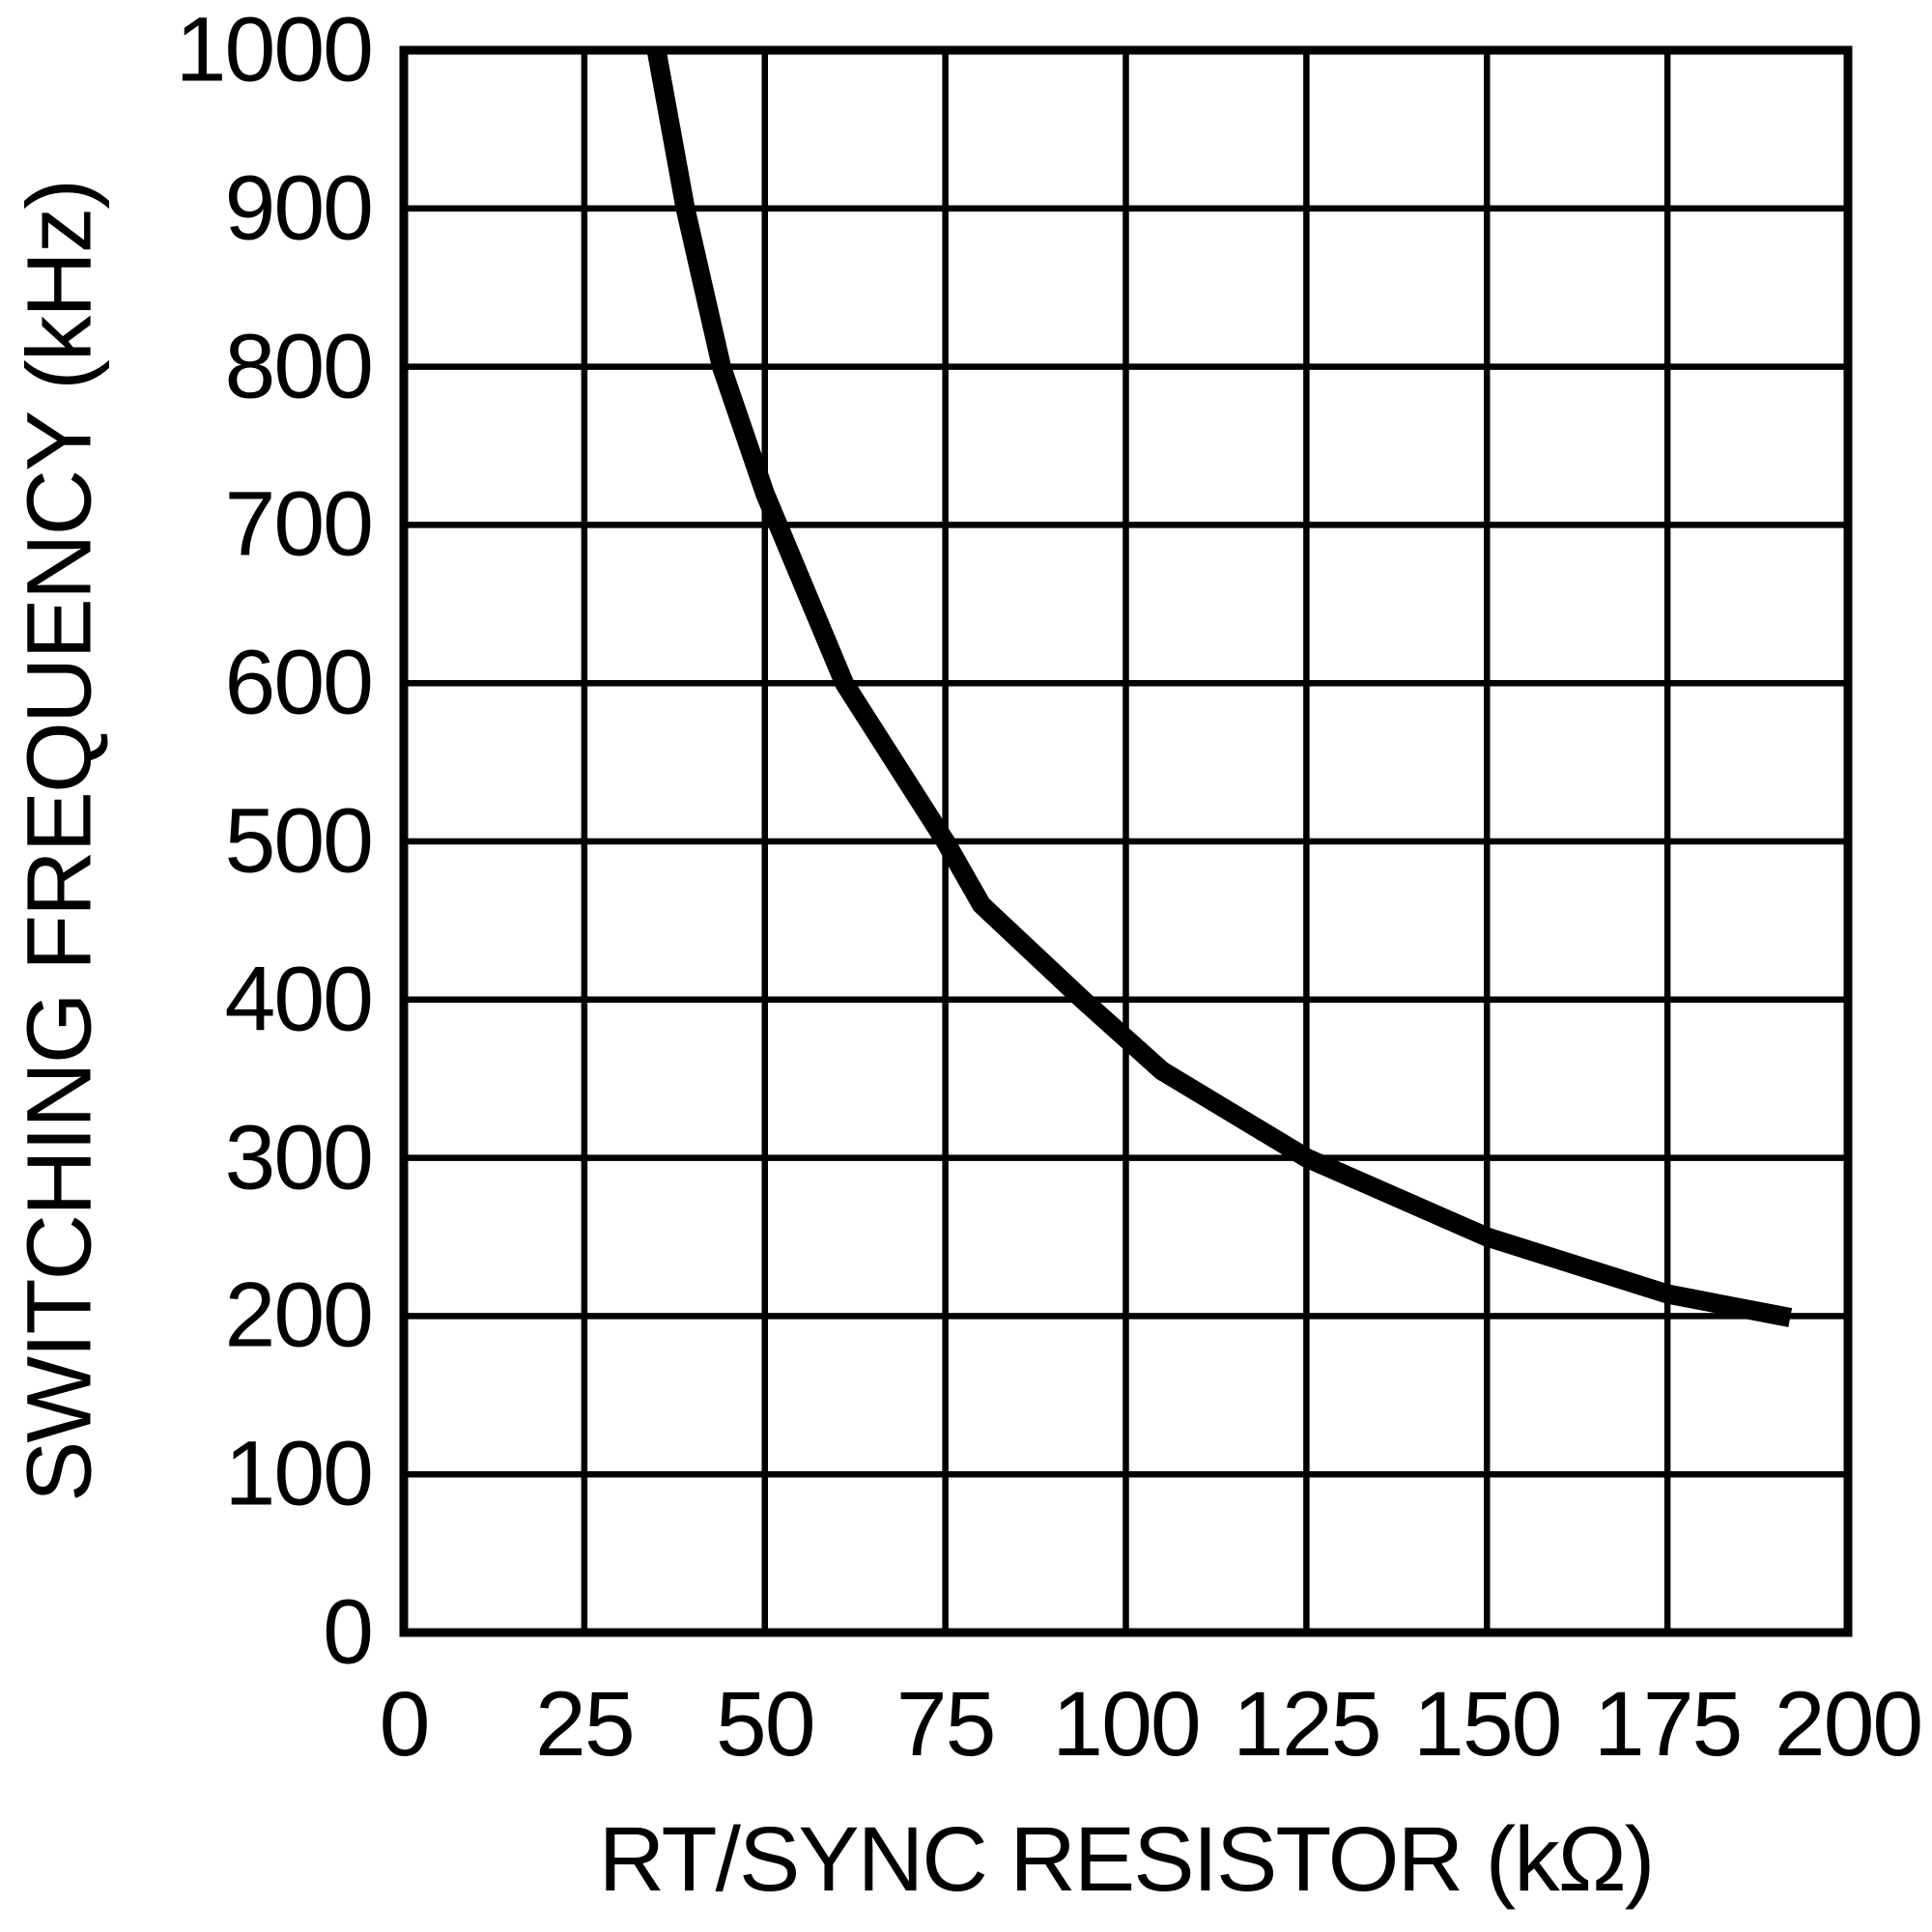  Describe the element at coordinates (405, 1724) in the screenshot. I see `x-tick-label-0: 0` at that location.